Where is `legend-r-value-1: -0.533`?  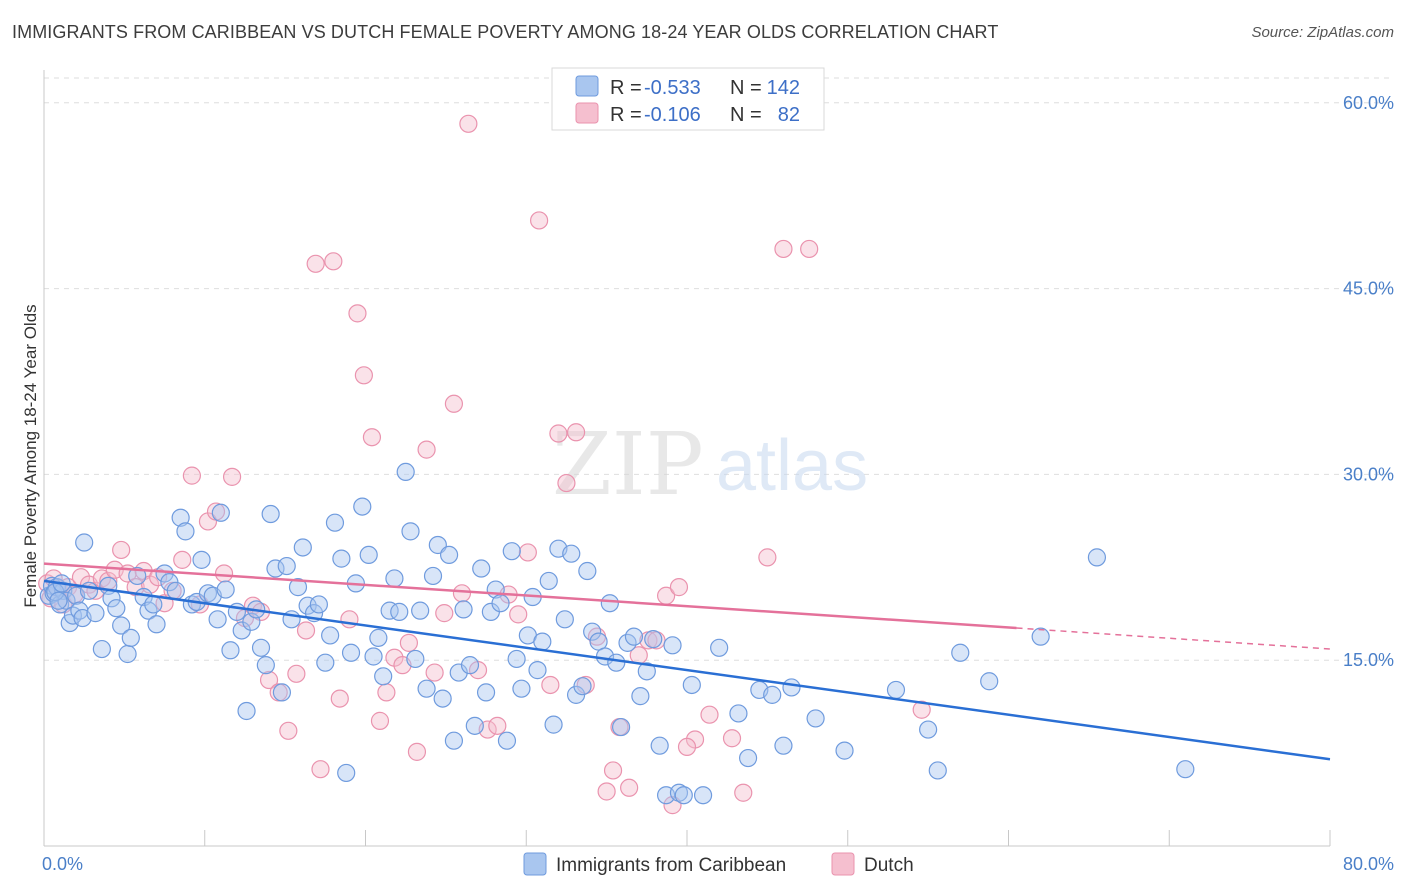
legend-r-value-1: -0.533 is located at coordinates (672, 88).